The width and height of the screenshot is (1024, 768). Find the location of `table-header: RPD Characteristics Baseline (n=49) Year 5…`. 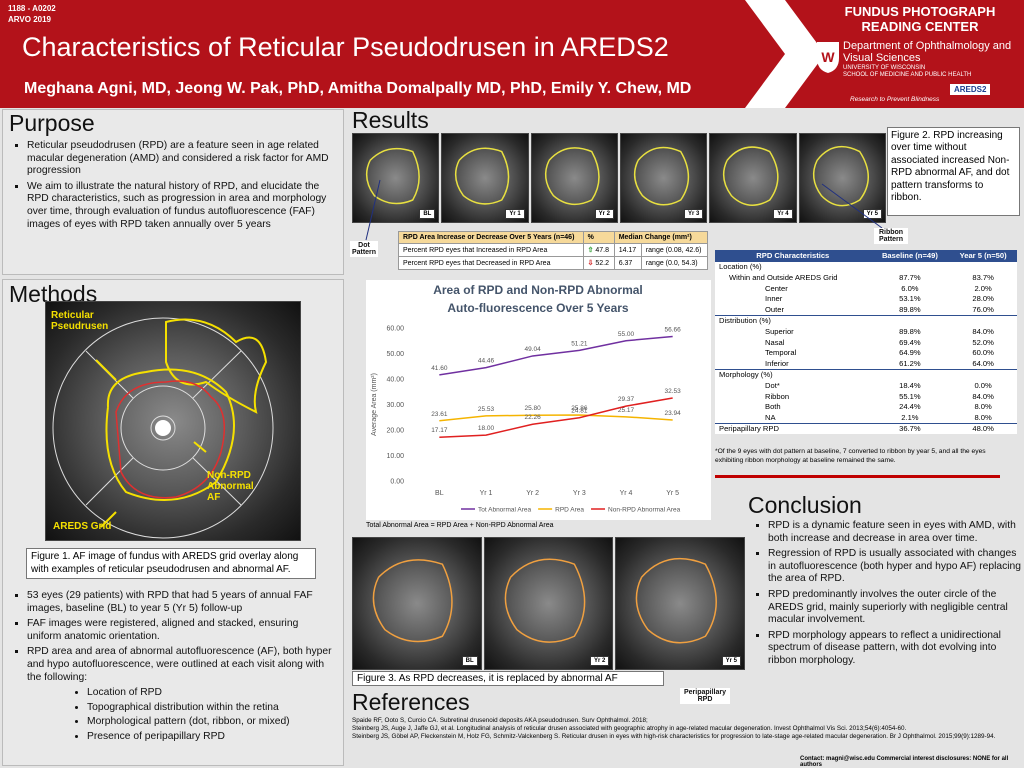

table-header: RPD Characteristics Baseline (n=49) Year 5… is located at coordinates (866, 256).